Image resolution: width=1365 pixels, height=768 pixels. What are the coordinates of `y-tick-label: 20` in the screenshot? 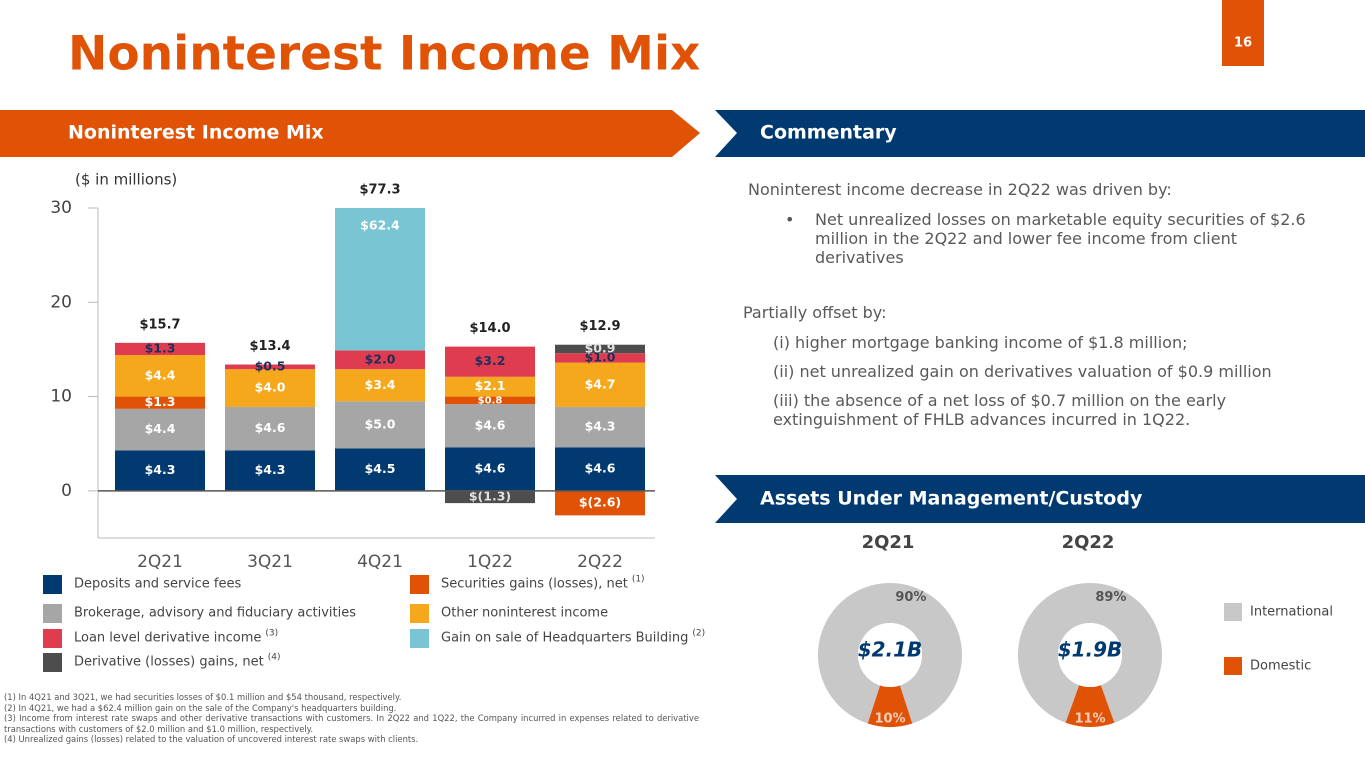 It's located at (61, 302).